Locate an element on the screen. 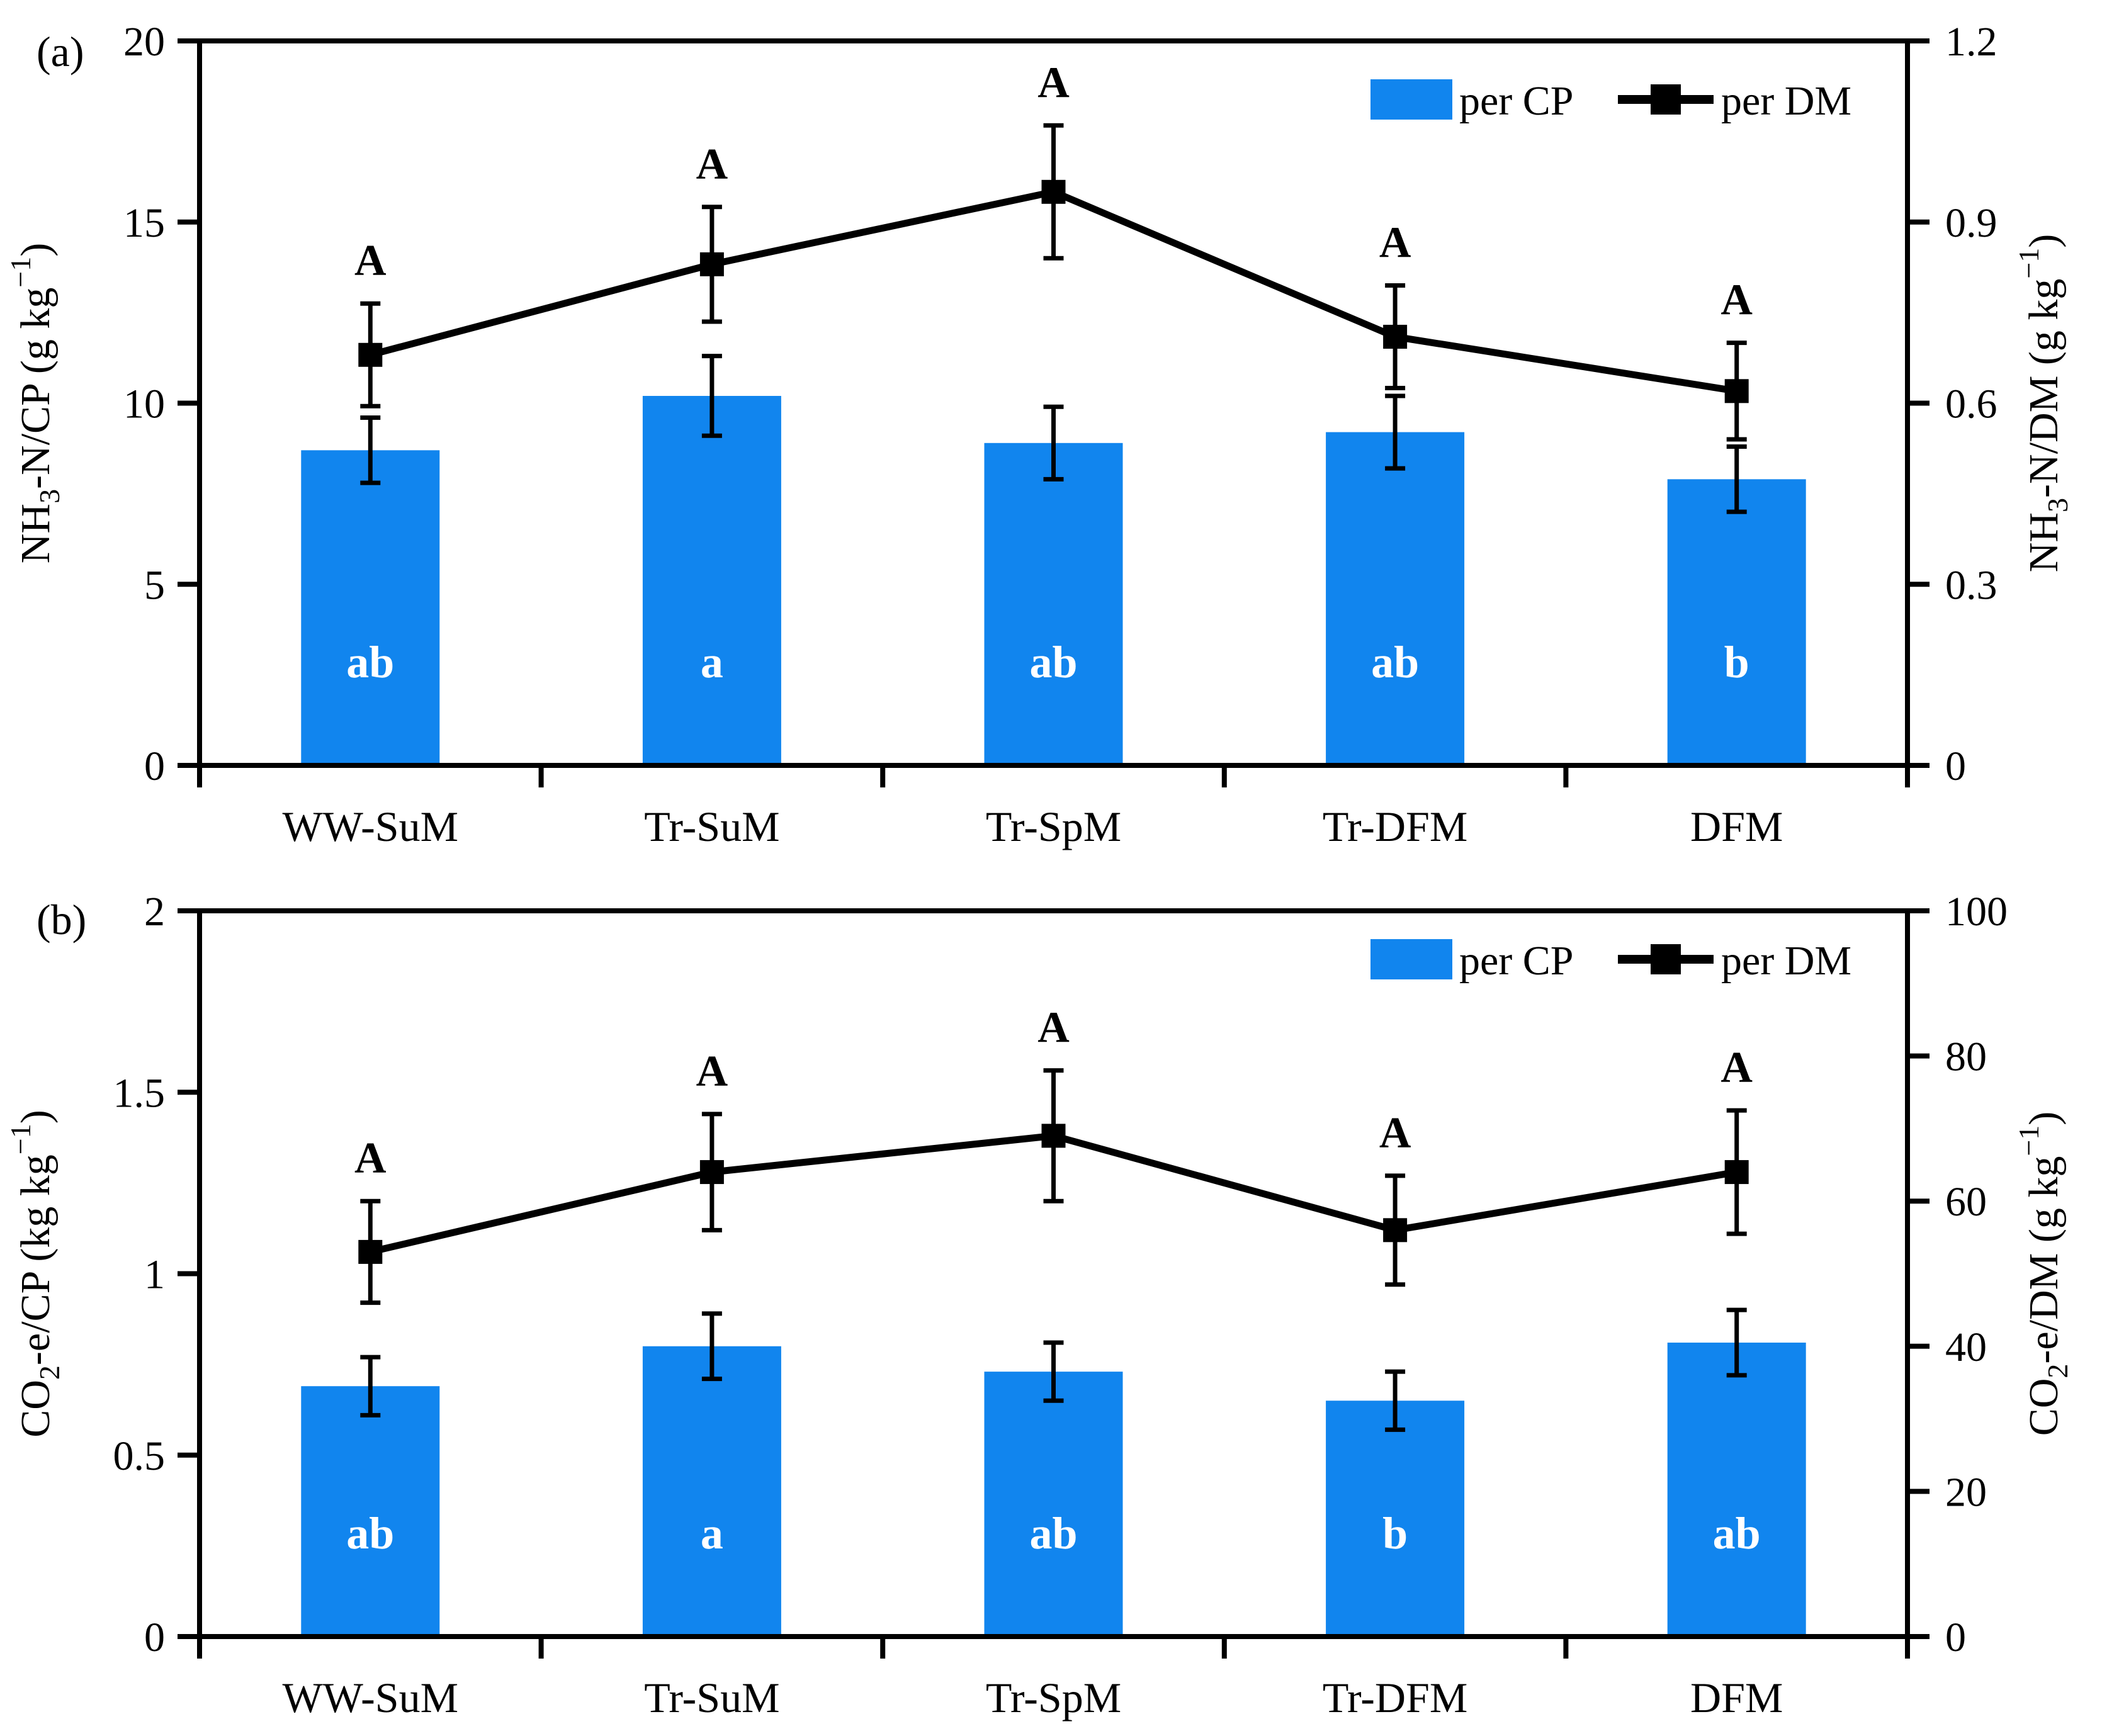 This screenshot has height=1736, width=2102. panel-tag: (a) is located at coordinates (60, 52).